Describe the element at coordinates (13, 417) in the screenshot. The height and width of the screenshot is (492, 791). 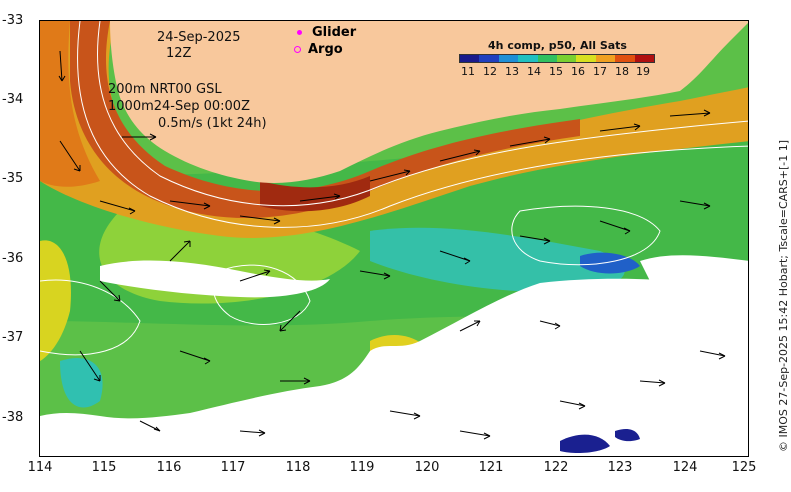
I see `y-tick-label: -38` at that location.